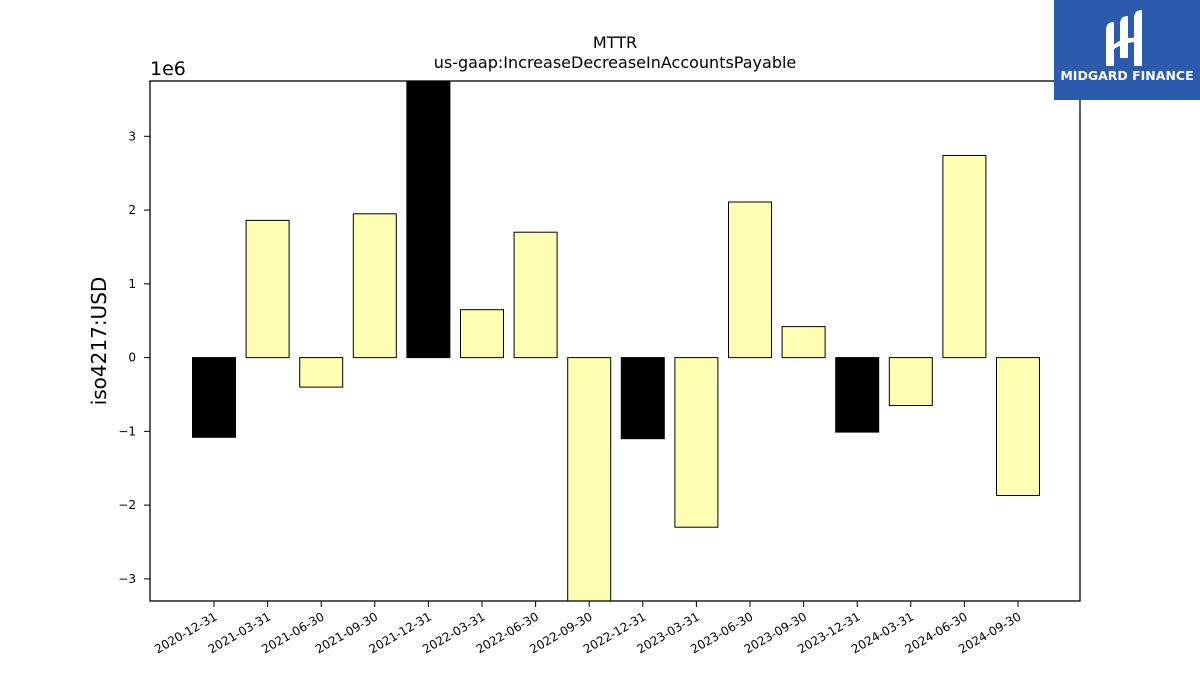 This screenshot has height=675, width=1200. Describe the element at coordinates (99, 341) in the screenshot. I see `y-axis-label: iso4217:USD` at that location.